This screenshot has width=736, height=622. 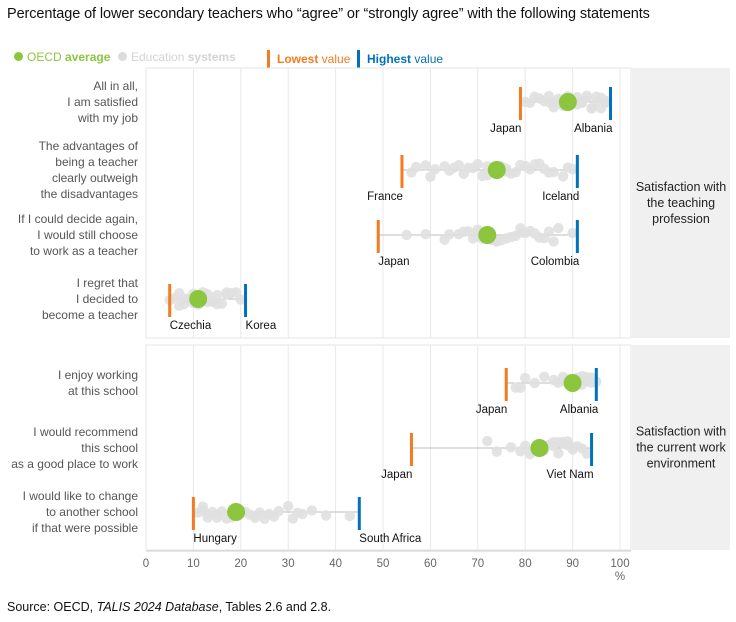 I want to click on statement-label-line: I decided to, so click(x=107, y=299).